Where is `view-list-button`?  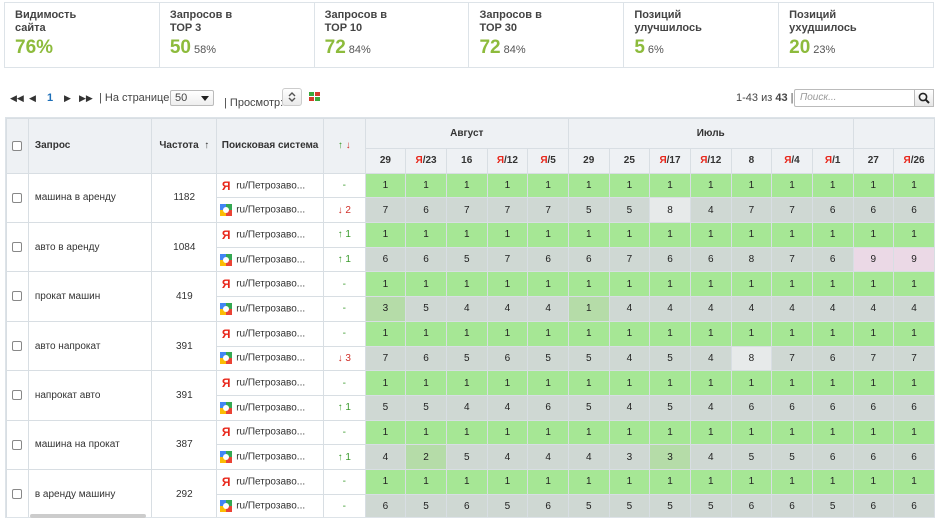 view-list-button is located at coordinates (292, 97).